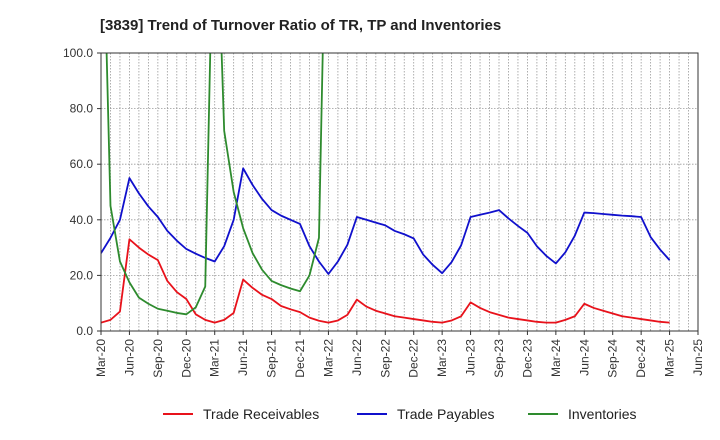 The width and height of the screenshot is (720, 440). I want to click on x-tick-label: Jun-23, so click(471, 357).